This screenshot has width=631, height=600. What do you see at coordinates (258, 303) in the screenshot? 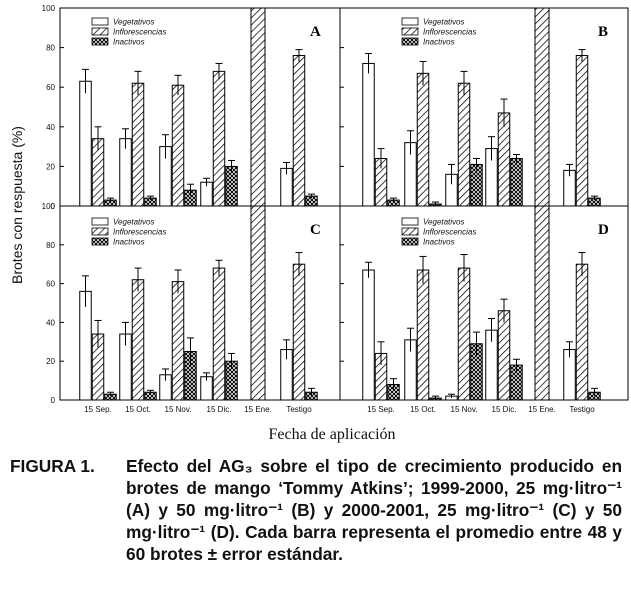
I see `hatched-band-c` at bounding box center [258, 303].